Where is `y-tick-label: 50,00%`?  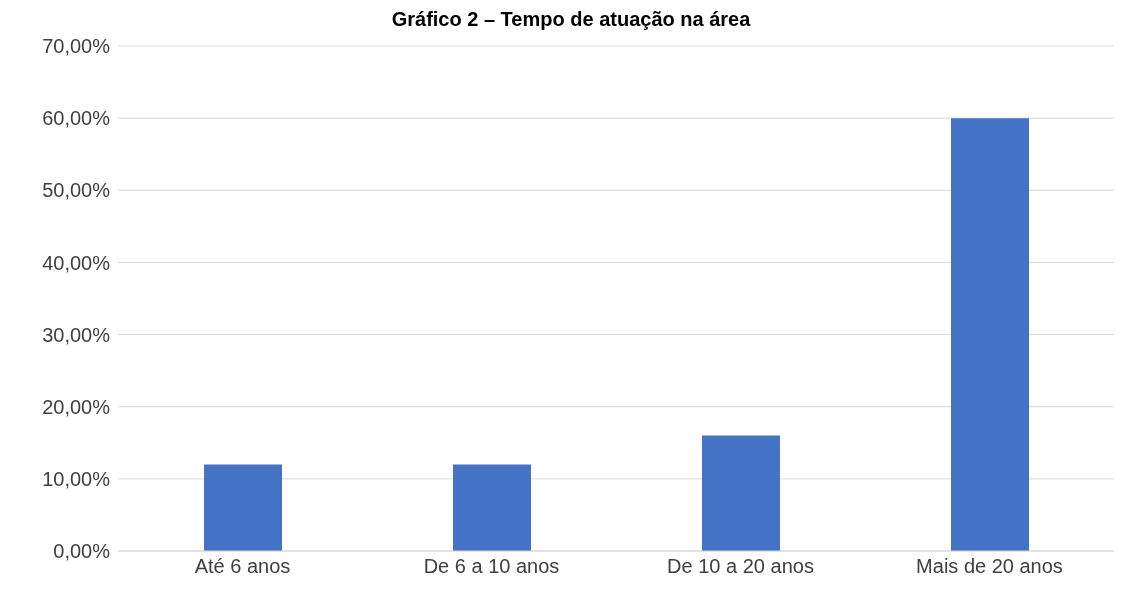
y-tick-label: 50,00% is located at coordinates (76, 190).